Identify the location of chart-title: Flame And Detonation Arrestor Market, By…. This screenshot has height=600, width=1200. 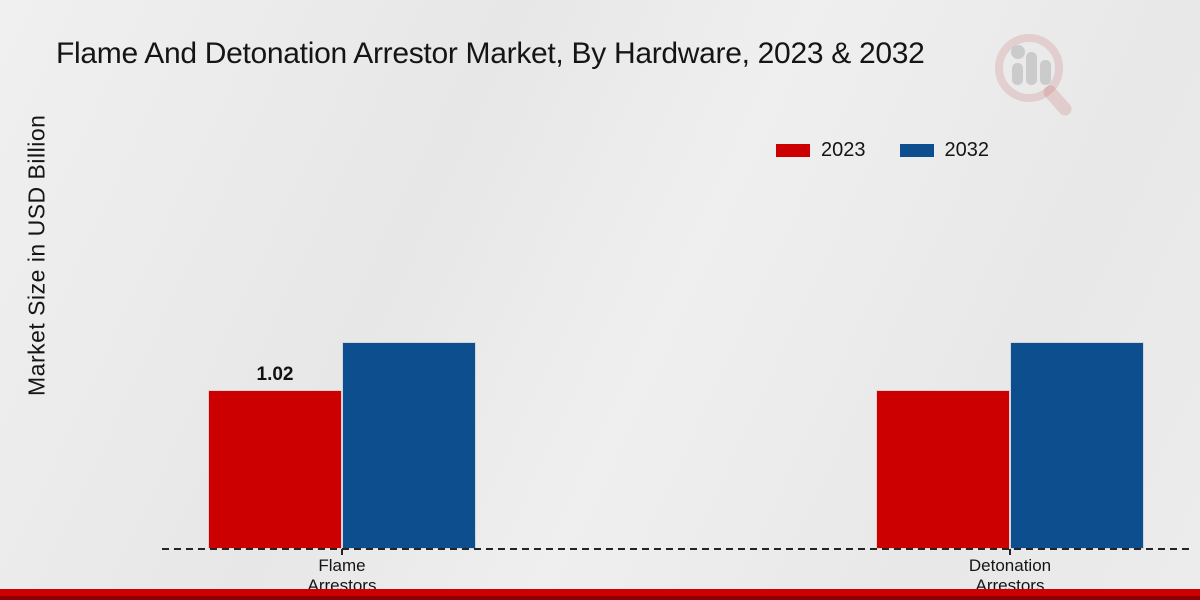
(490, 53).